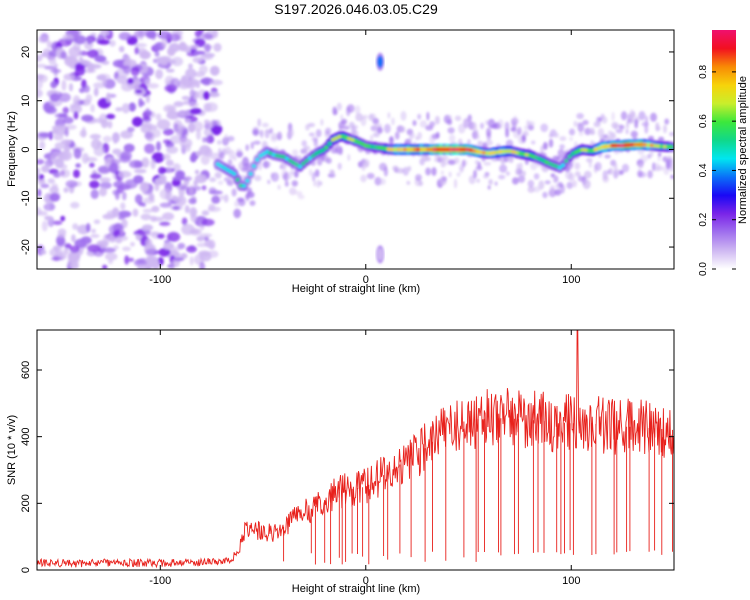  Describe the element at coordinates (703, 121) in the screenshot. I see `colorbar-tick-label: 0.6` at that location.